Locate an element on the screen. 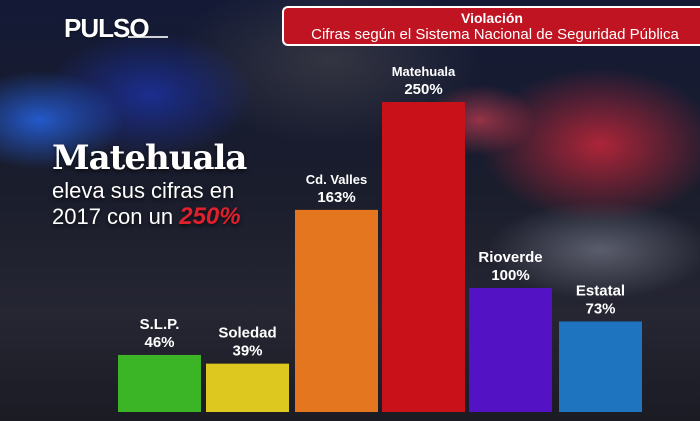 The image size is (700, 421). bar-category-label: Rioverde is located at coordinates (510, 257).